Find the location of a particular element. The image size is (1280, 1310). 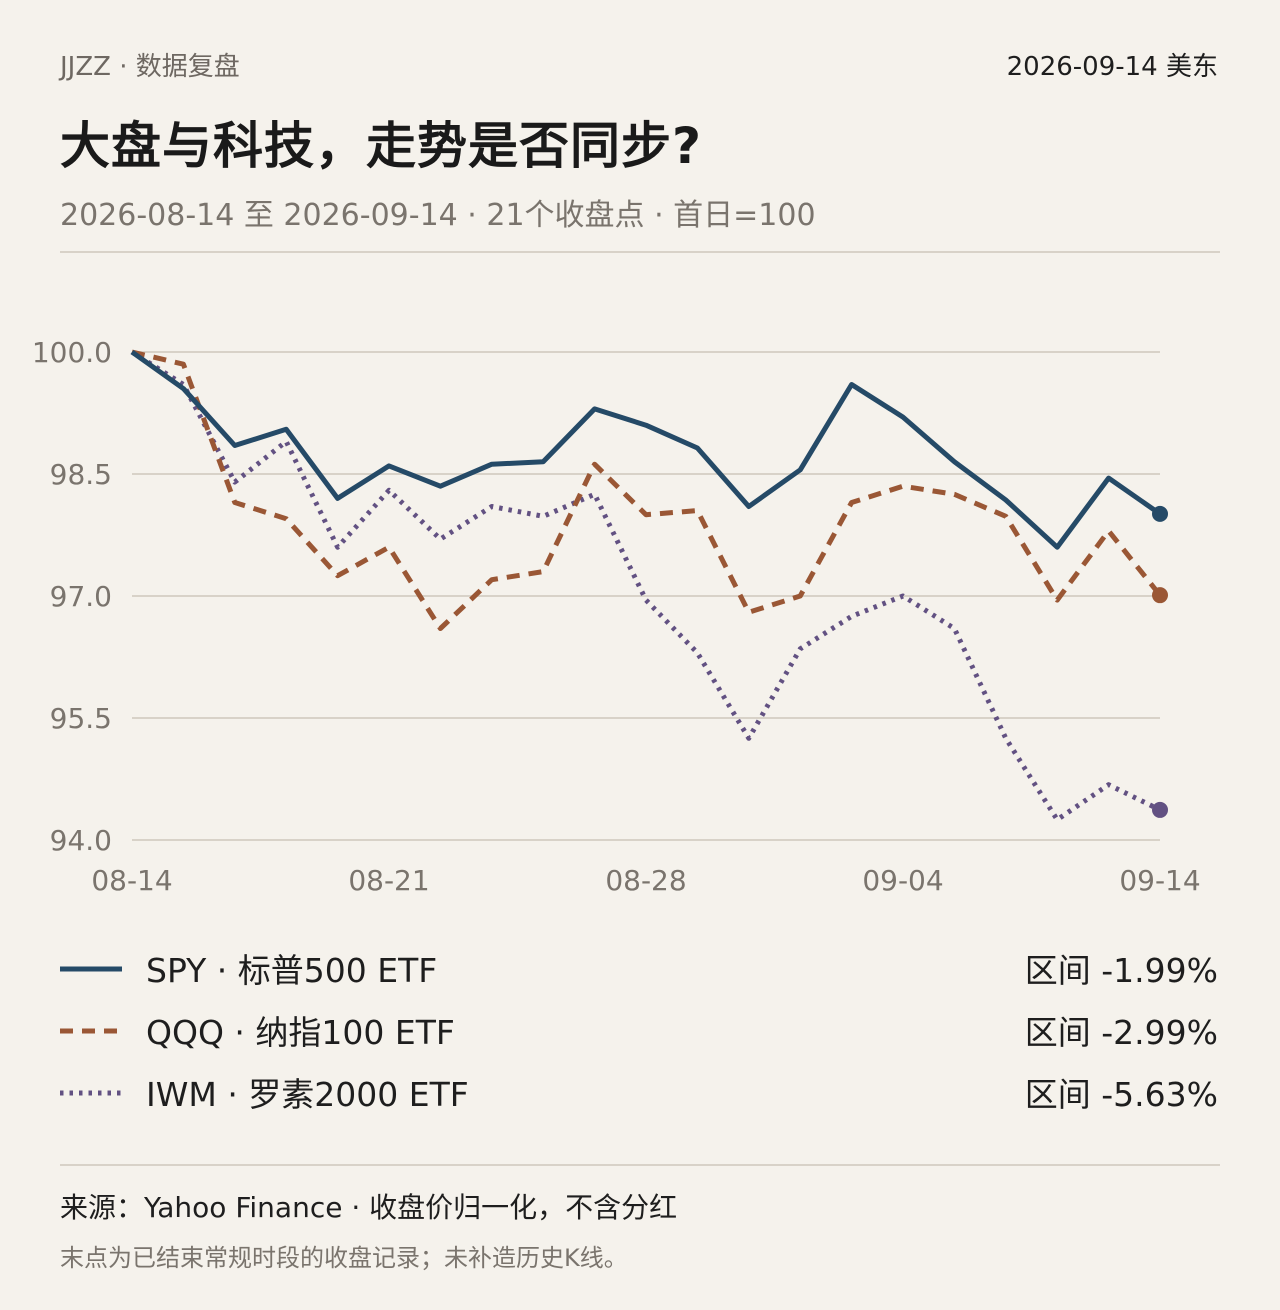

endpoint-marker-spy is located at coordinates (1160, 513).